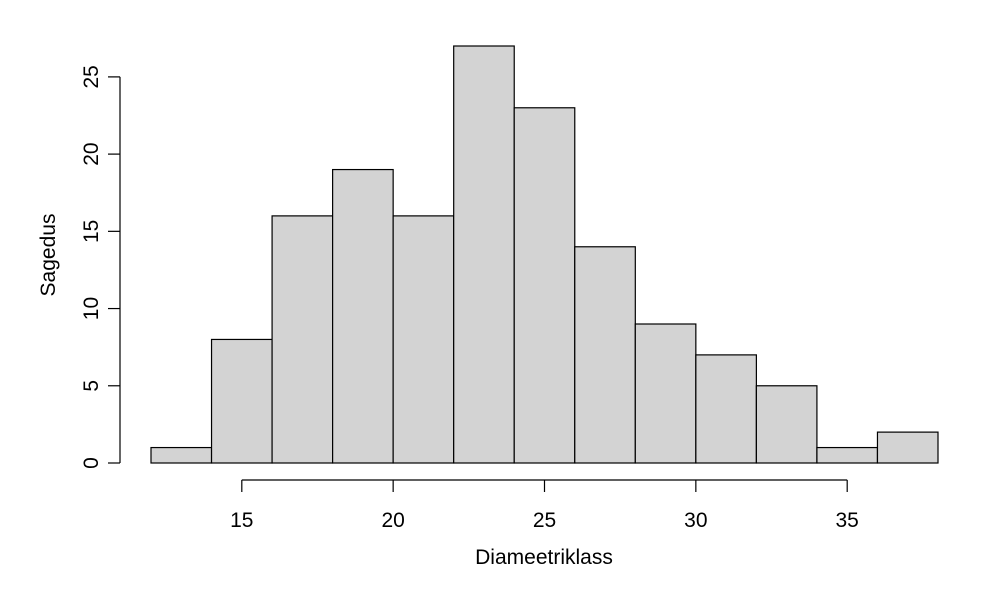 Image resolution: width=1000 pixels, height=600 pixels. What do you see at coordinates (392, 520) in the screenshot?
I see `x-tick-label: 20` at bounding box center [392, 520].